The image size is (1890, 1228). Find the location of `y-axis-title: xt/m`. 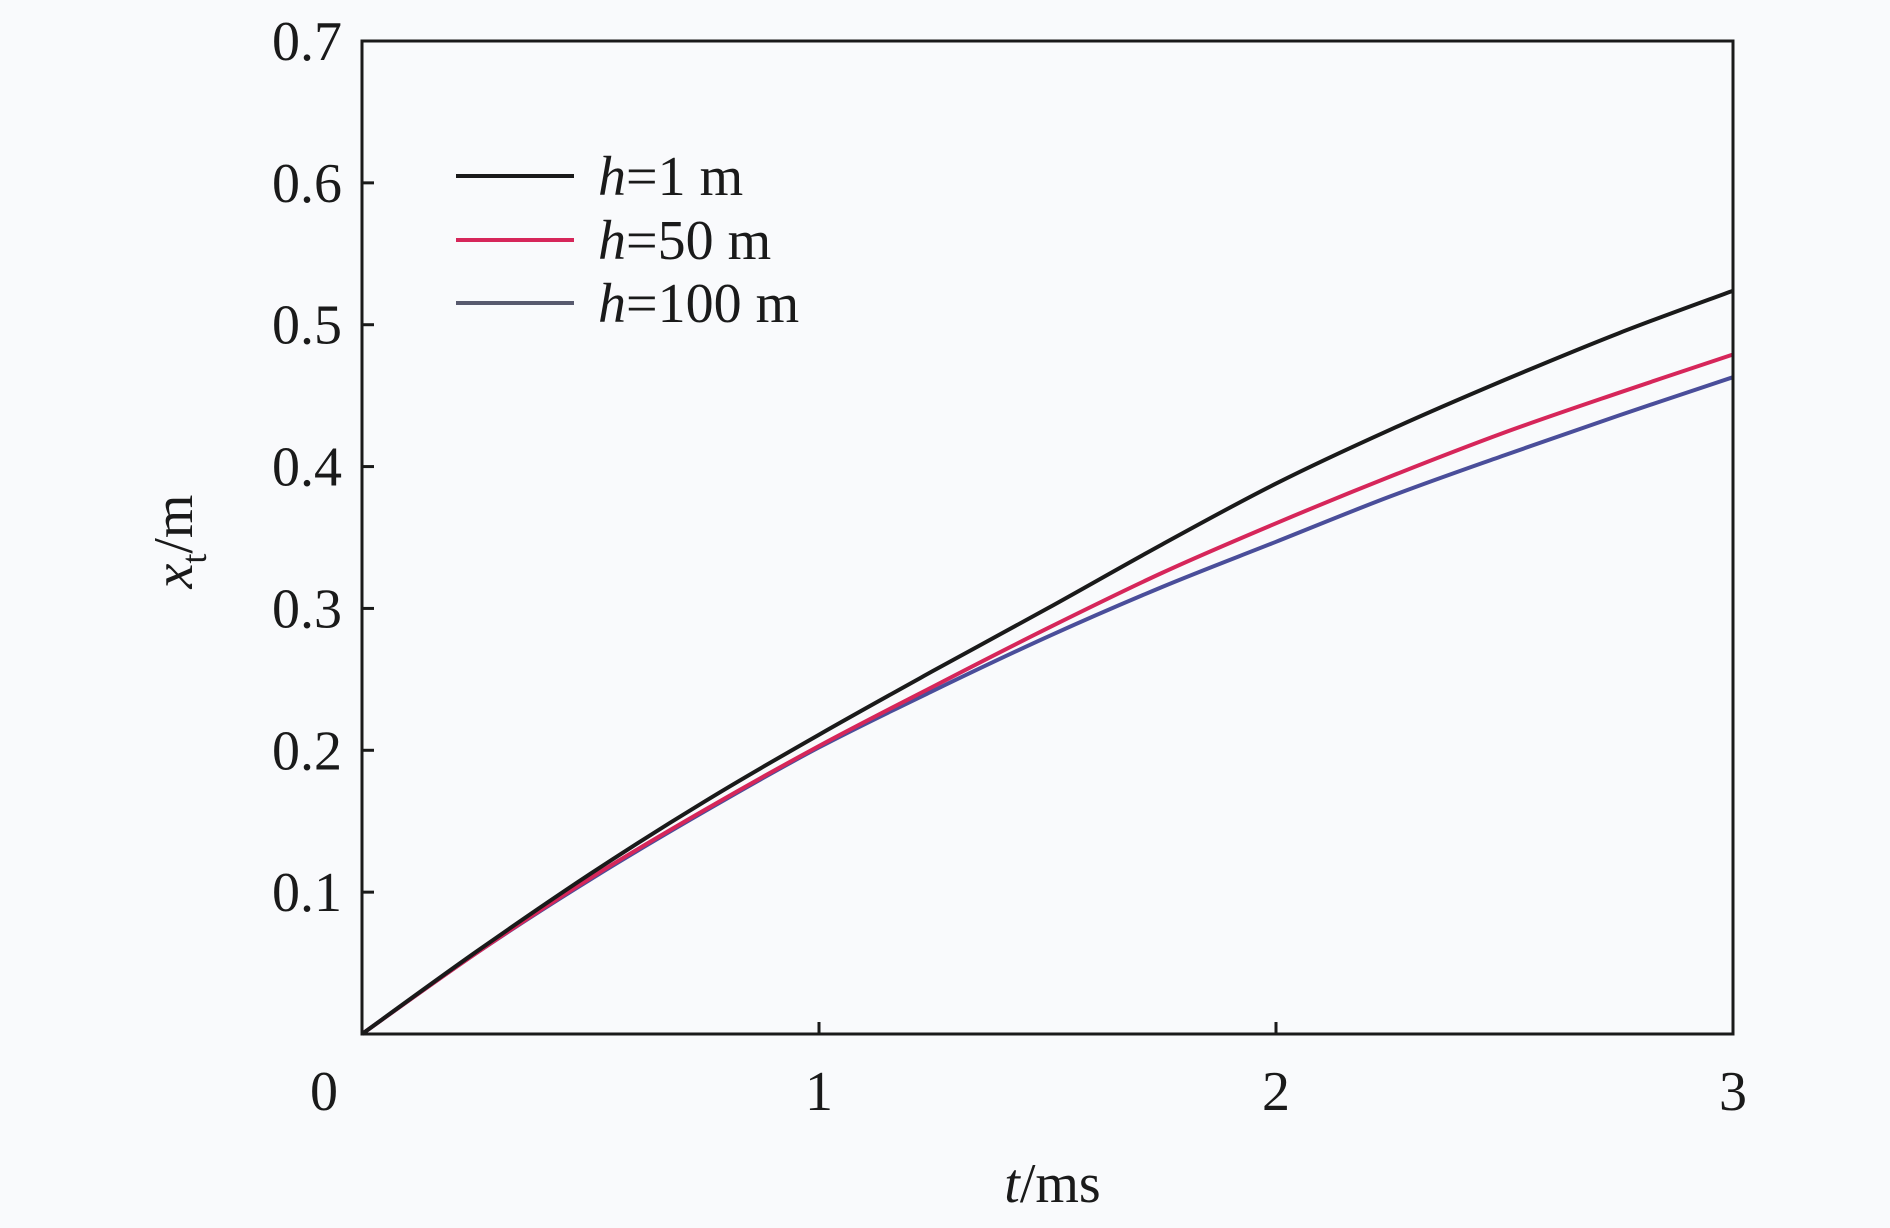

y-axis-title: xt/m is located at coordinates (178, 542).